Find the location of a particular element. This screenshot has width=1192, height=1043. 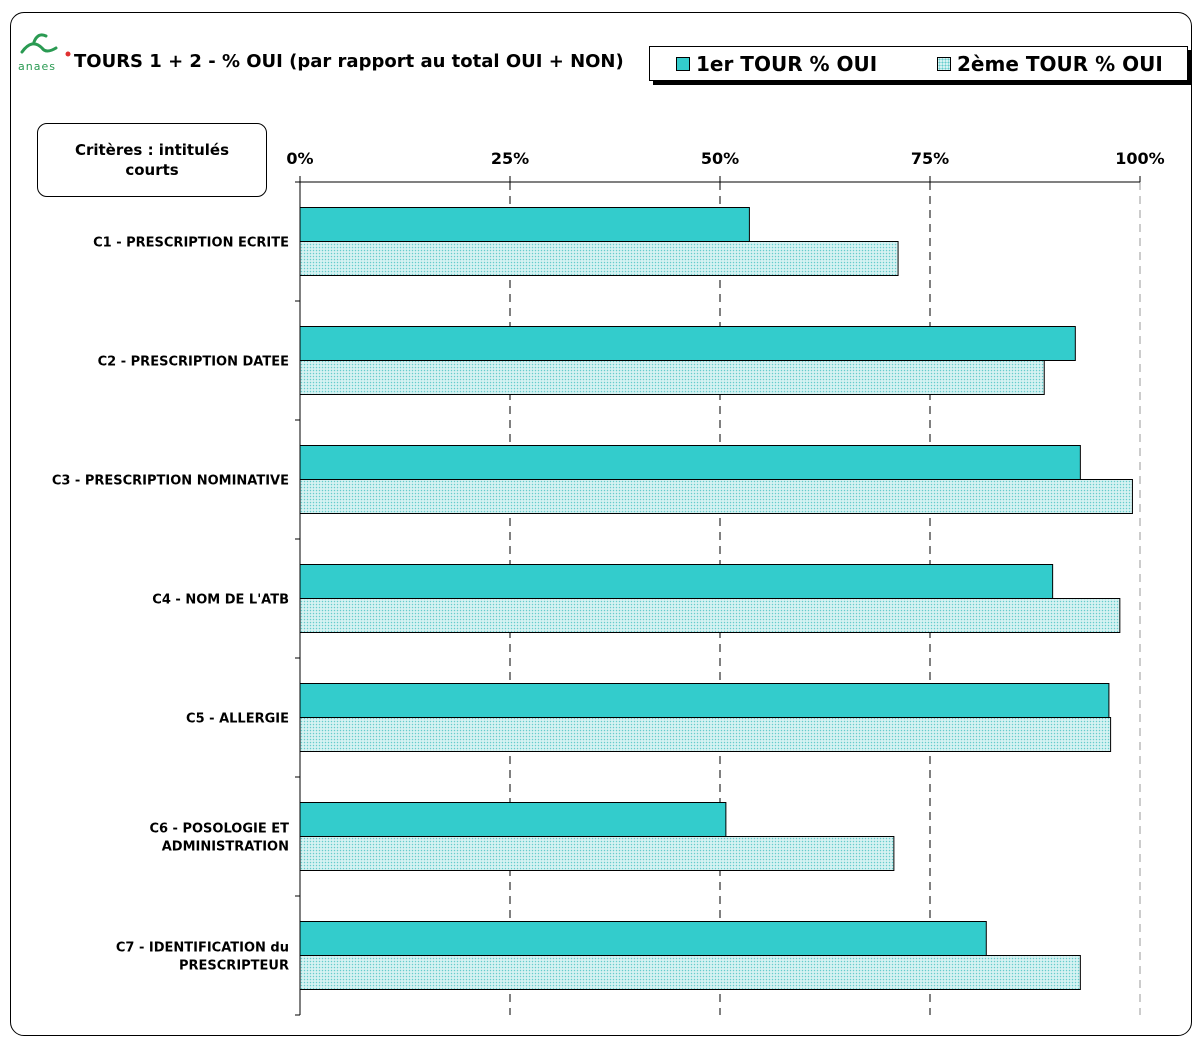

category-label-line: C1 - PRESCRIPTION ECRITE is located at coordinates (191, 243).